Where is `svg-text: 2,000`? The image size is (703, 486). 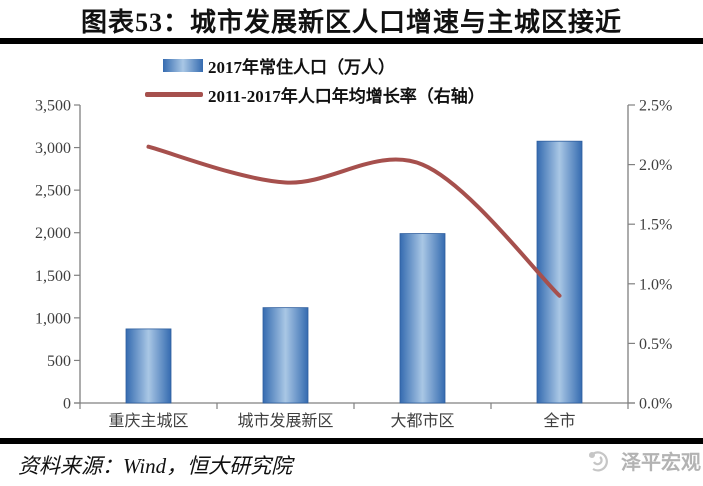 svg-text: 2,000 is located at coordinates (53, 233).